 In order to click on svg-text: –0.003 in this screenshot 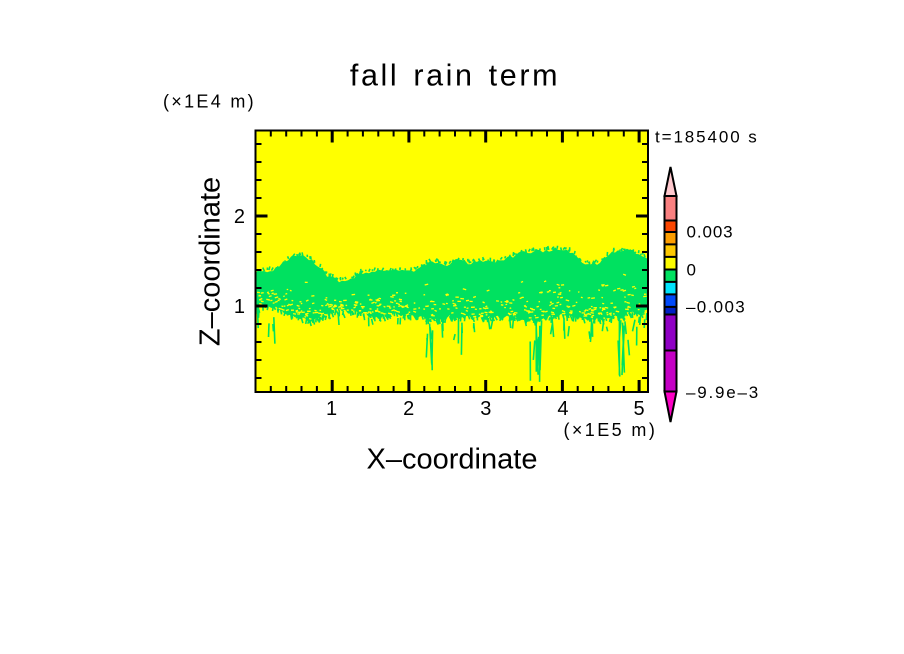, I will do `click(716, 307)`.